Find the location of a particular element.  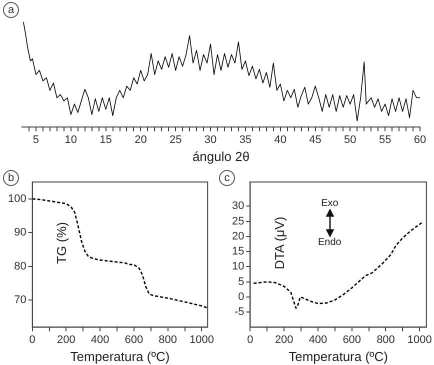

x-tick-label: 30 is located at coordinates (210, 140).